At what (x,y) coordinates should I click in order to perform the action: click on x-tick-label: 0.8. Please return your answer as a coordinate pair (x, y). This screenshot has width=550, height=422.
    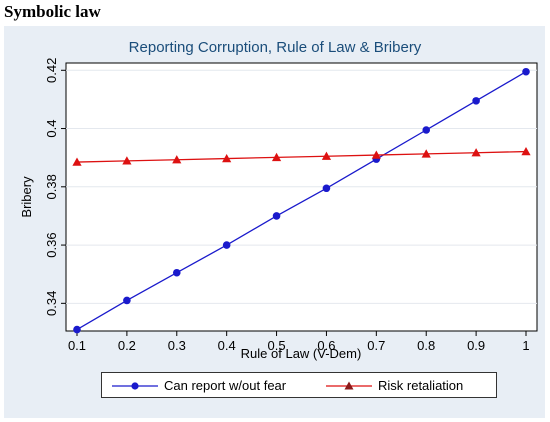
    Looking at the image, I should click on (426, 345).